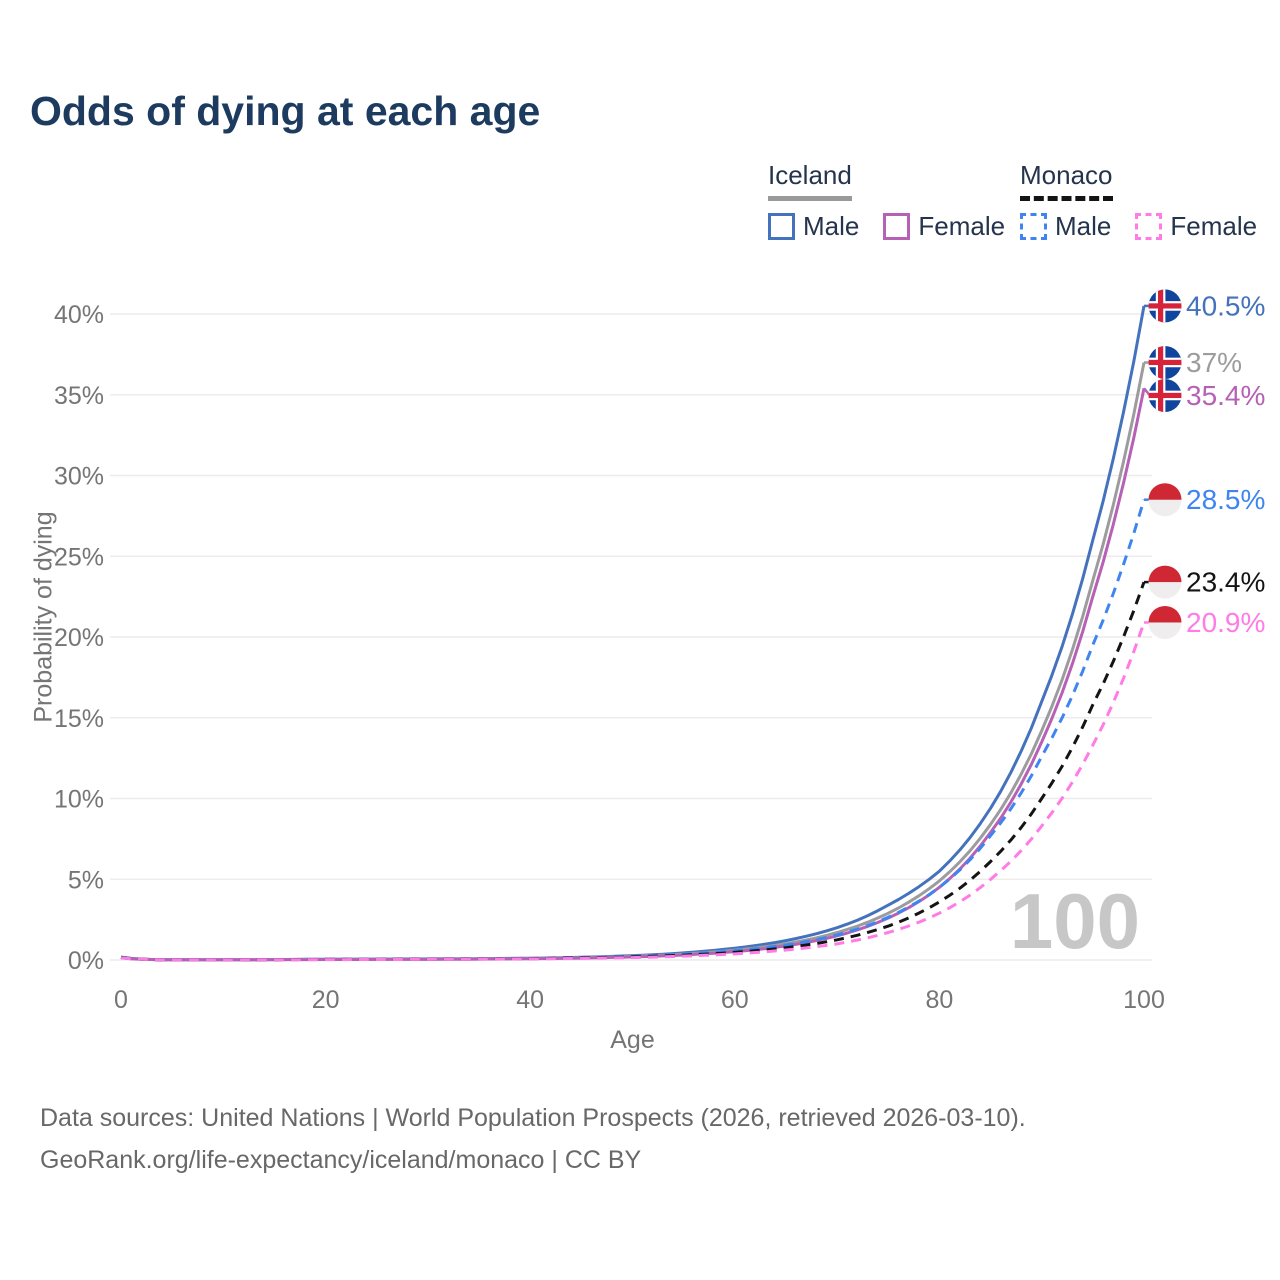 This screenshot has width=1280, height=1280. What do you see at coordinates (1066, 180) in the screenshot?
I see `legend-country-monaco: Monaco` at bounding box center [1066, 180].